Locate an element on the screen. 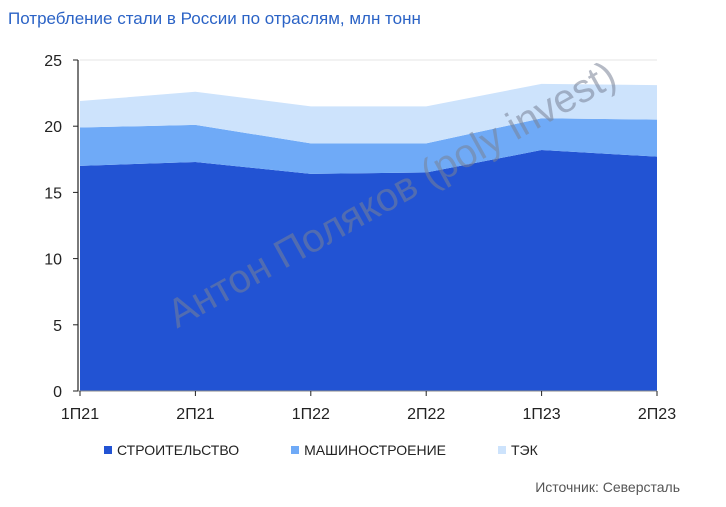 The width and height of the screenshot is (726, 507). area-machinery is located at coordinates (368, 146).